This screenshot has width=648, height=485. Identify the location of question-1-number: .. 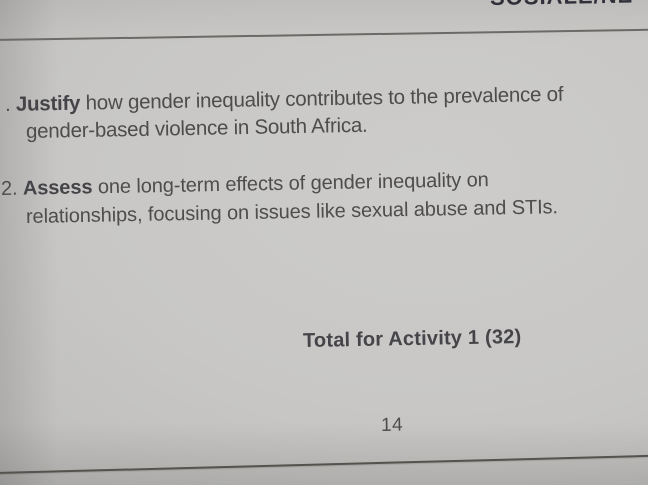
(10, 104).